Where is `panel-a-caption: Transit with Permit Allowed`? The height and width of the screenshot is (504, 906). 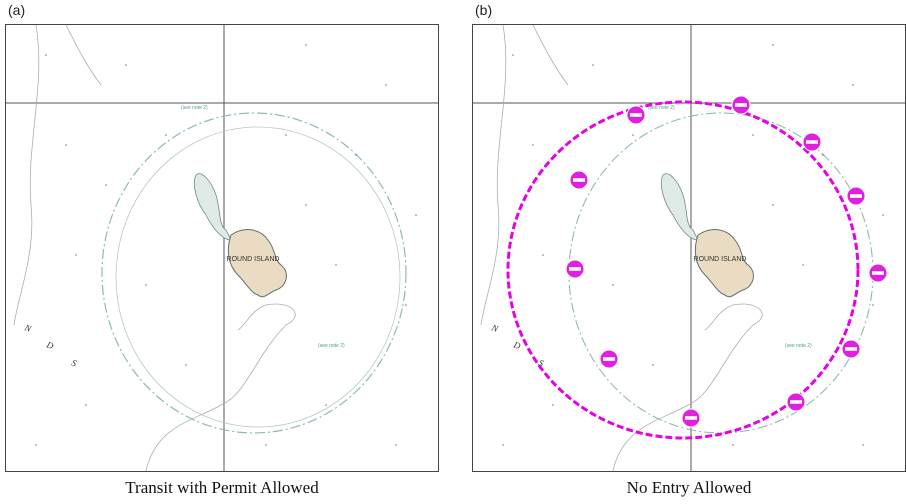
panel-a-caption: Transit with Permit Allowed is located at coordinates (222, 487).